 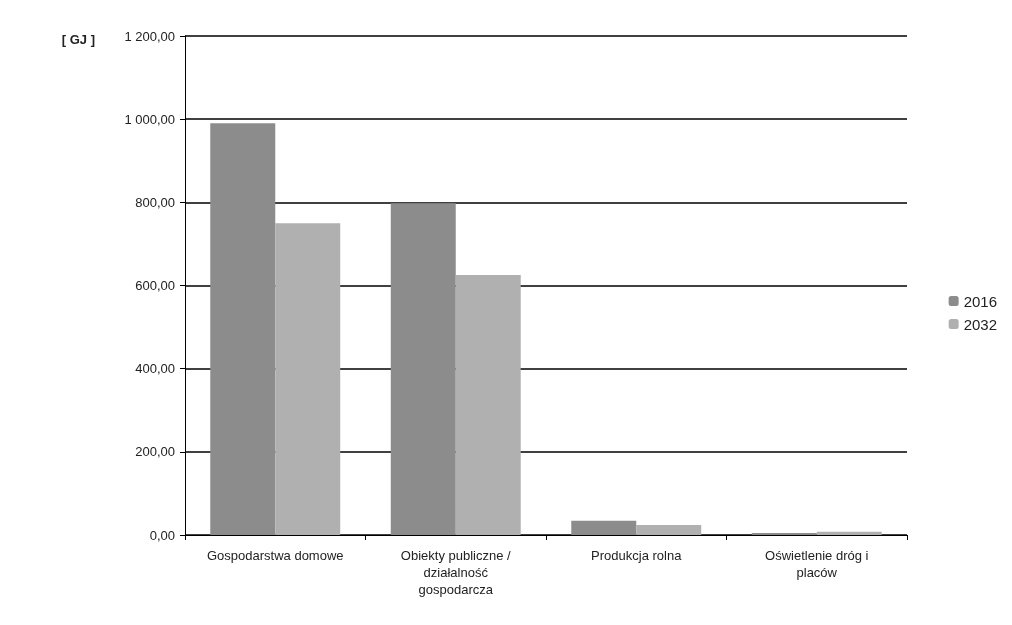 I want to click on x-tick-label: Obiekty publiczne / działalność gospodarcza, so click(x=456, y=572).